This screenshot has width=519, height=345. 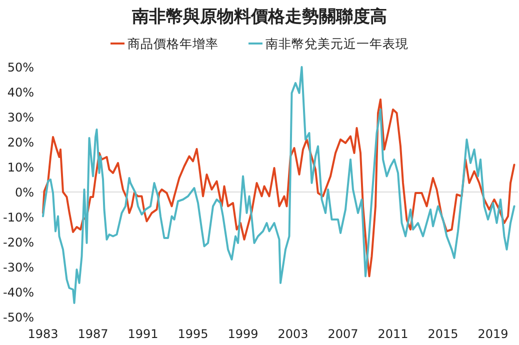 What do you see at coordinates (337, 43) in the screenshot?
I see `legend-label: 南非幣兌美元近一年表現` at bounding box center [337, 43].